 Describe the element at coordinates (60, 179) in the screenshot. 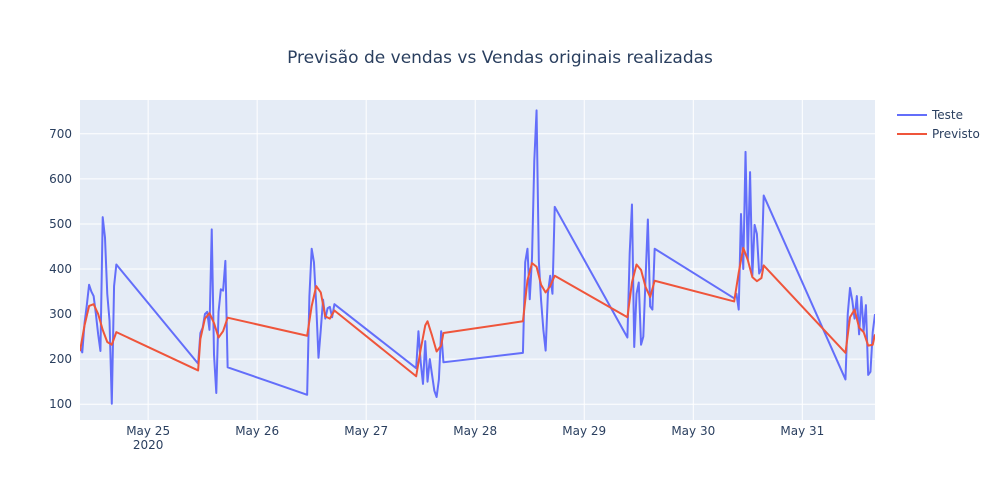

I see `y-tick-label: 600` at that location.